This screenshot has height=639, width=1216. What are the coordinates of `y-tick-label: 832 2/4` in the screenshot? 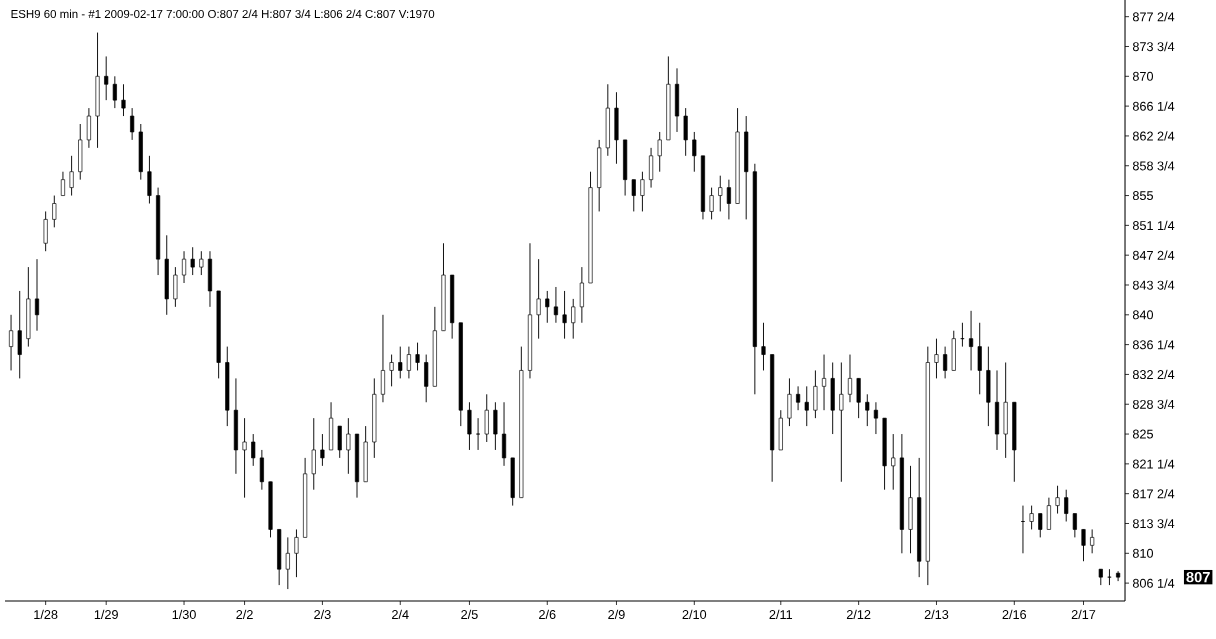 It's located at (1153, 374).